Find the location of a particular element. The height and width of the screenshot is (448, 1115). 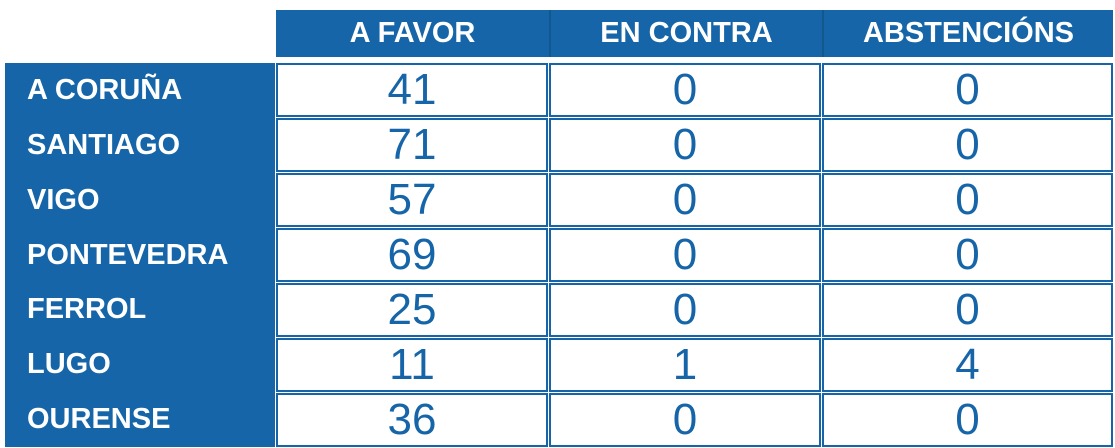

row-label-pontevedra: PONTEVEDRA is located at coordinates (128, 254).